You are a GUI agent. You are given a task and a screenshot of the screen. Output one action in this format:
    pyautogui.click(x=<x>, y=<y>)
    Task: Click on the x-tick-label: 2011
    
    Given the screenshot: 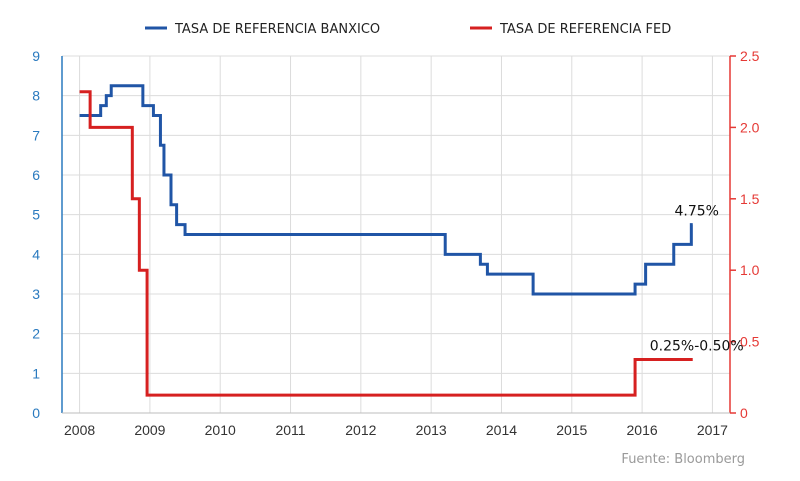 What is the action you would take?
    pyautogui.click(x=290, y=430)
    